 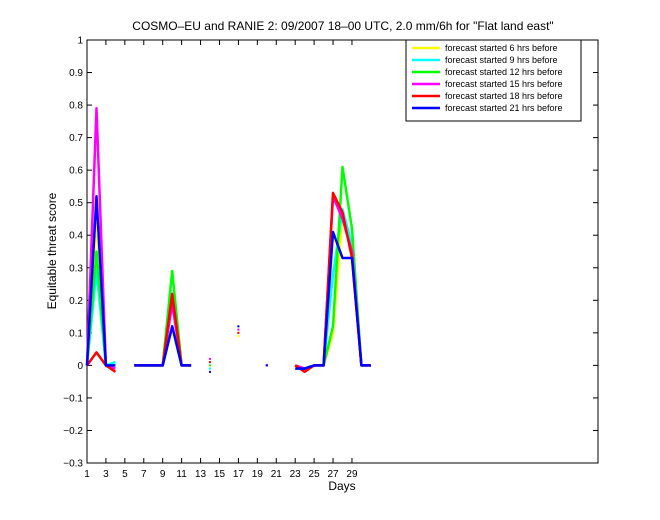 I want to click on y-tick-label: 1, so click(x=80, y=41).